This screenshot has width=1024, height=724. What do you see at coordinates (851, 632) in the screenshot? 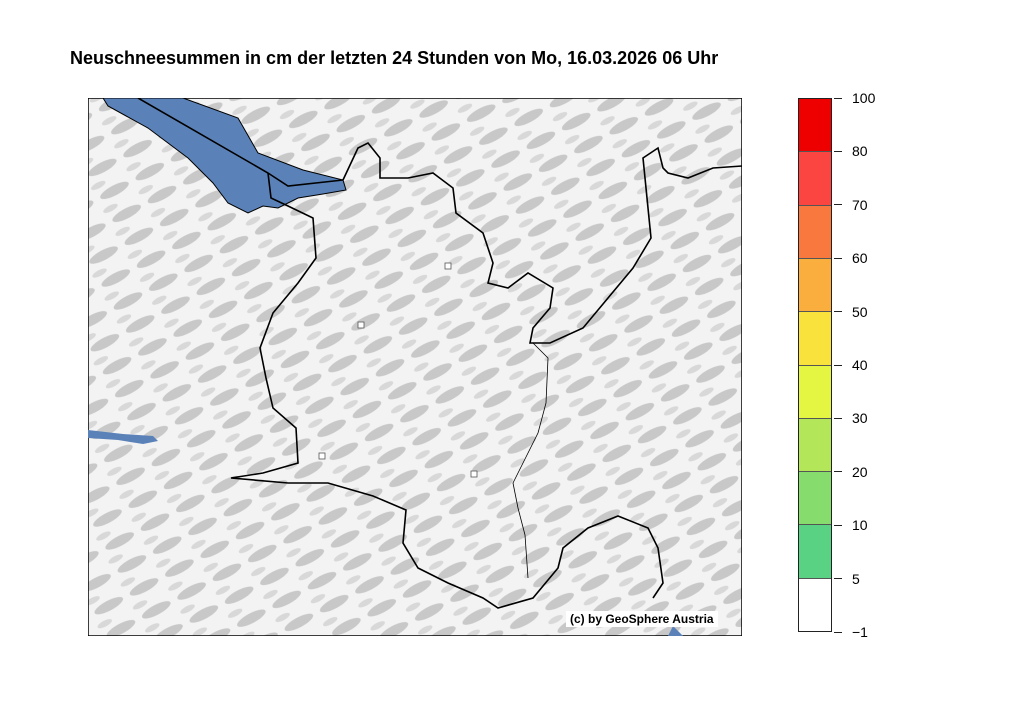
I see `legend-tick-label: −1` at bounding box center [851, 632].